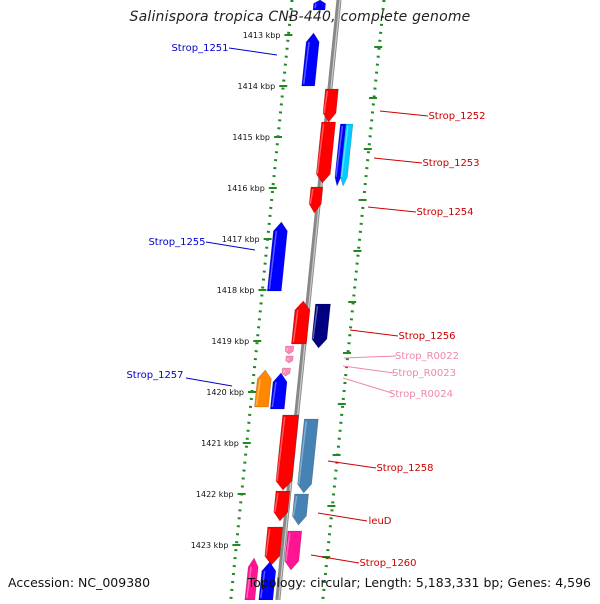  What do you see at coordinates (262, 35) in the screenshot?
I see `kbp-label: 1413 kbp` at bounding box center [262, 35].